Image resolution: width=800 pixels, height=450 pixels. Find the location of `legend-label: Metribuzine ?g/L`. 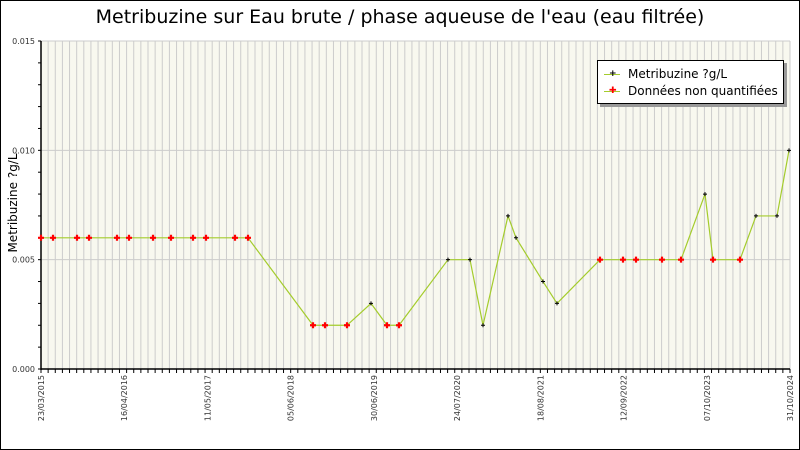

legend-label: Metribuzine ?g/L is located at coordinates (678, 74).